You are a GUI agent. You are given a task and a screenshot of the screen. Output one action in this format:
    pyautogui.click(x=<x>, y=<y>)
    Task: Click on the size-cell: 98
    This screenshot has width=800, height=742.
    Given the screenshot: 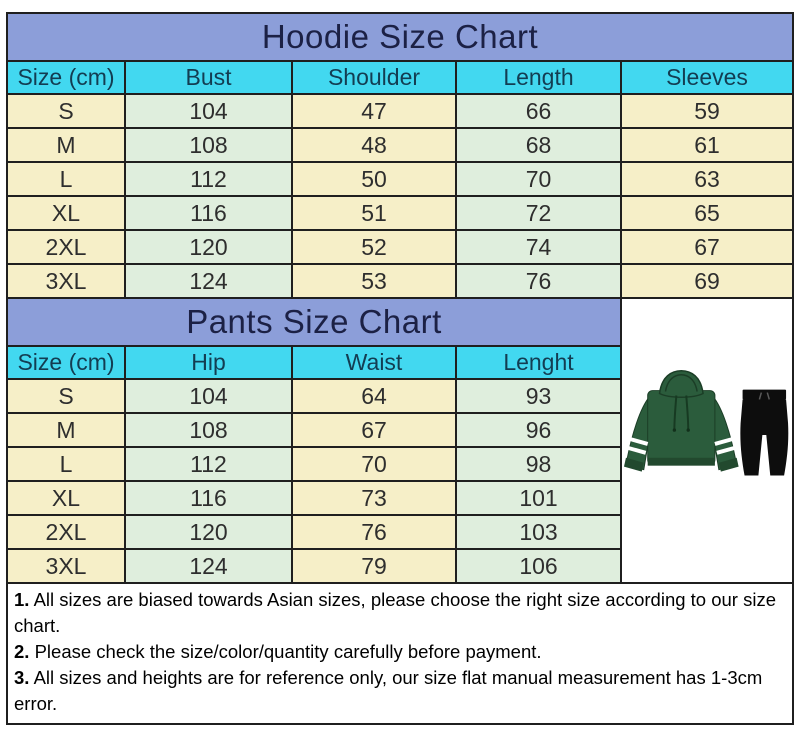 What is the action you would take?
    pyautogui.click(x=538, y=464)
    